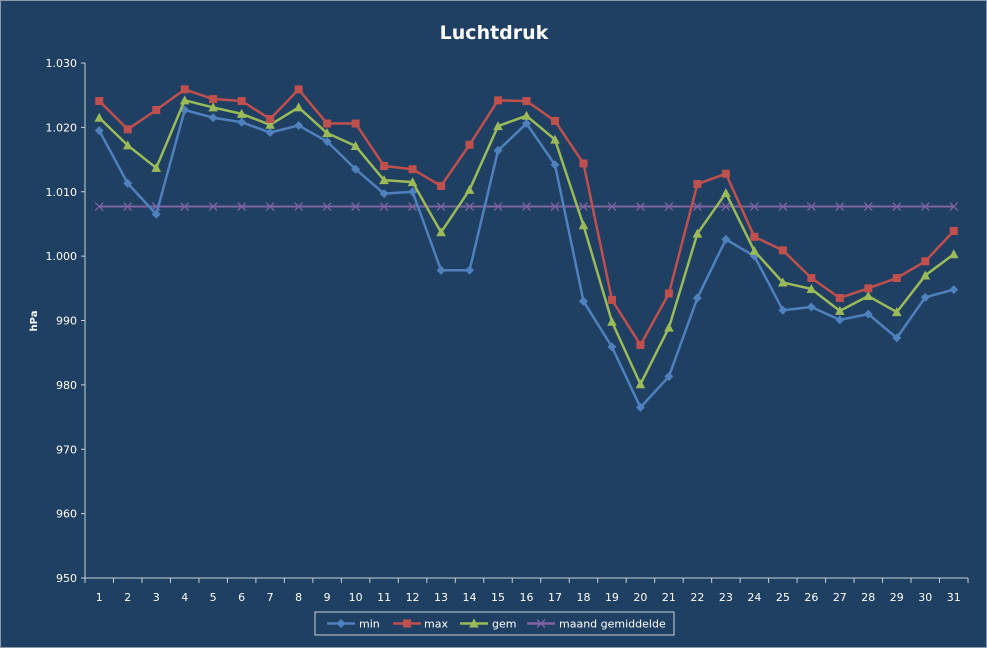 This screenshot has width=987, height=648. I want to click on x-tick-label: 1, so click(99, 597).